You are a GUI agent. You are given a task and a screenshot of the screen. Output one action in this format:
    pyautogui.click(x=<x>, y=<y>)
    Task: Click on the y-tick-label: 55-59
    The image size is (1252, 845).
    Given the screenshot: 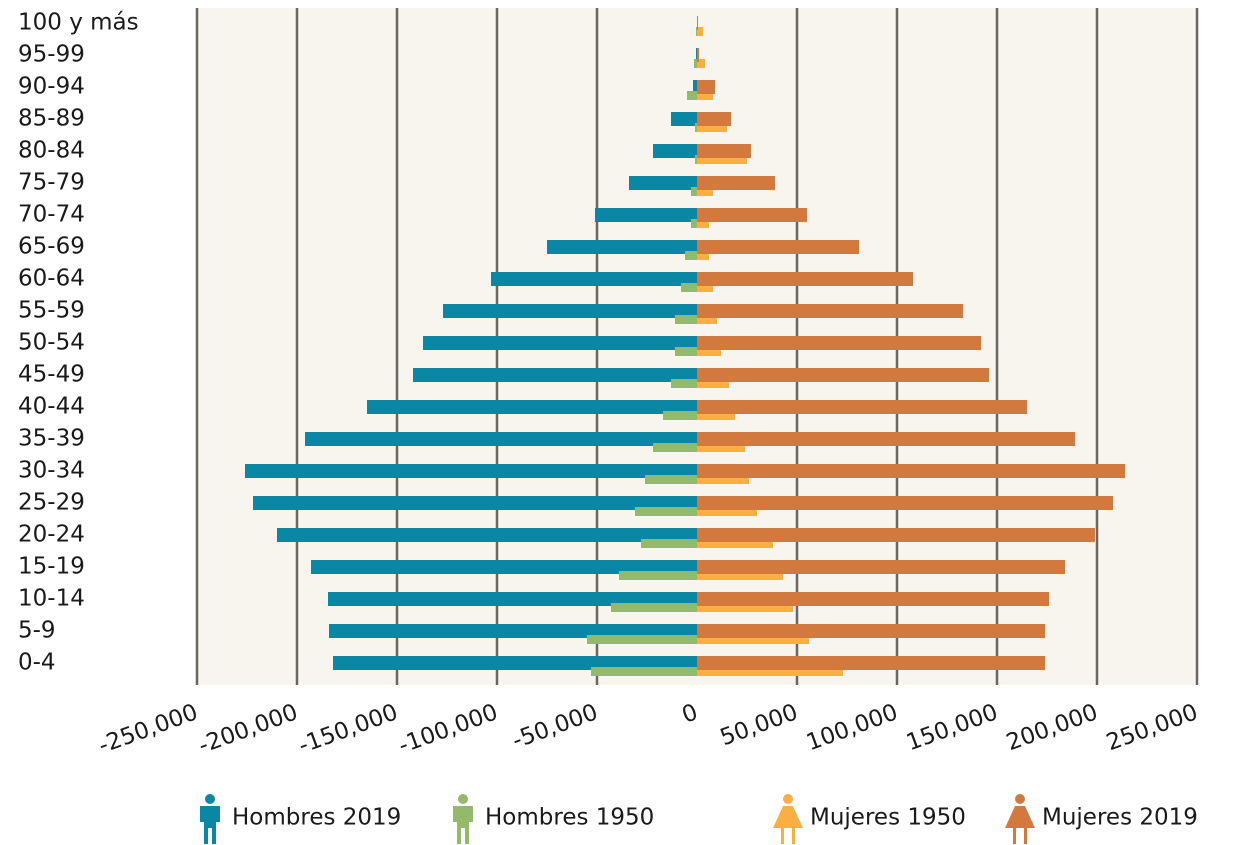 What is the action you would take?
    pyautogui.click(x=51, y=311)
    